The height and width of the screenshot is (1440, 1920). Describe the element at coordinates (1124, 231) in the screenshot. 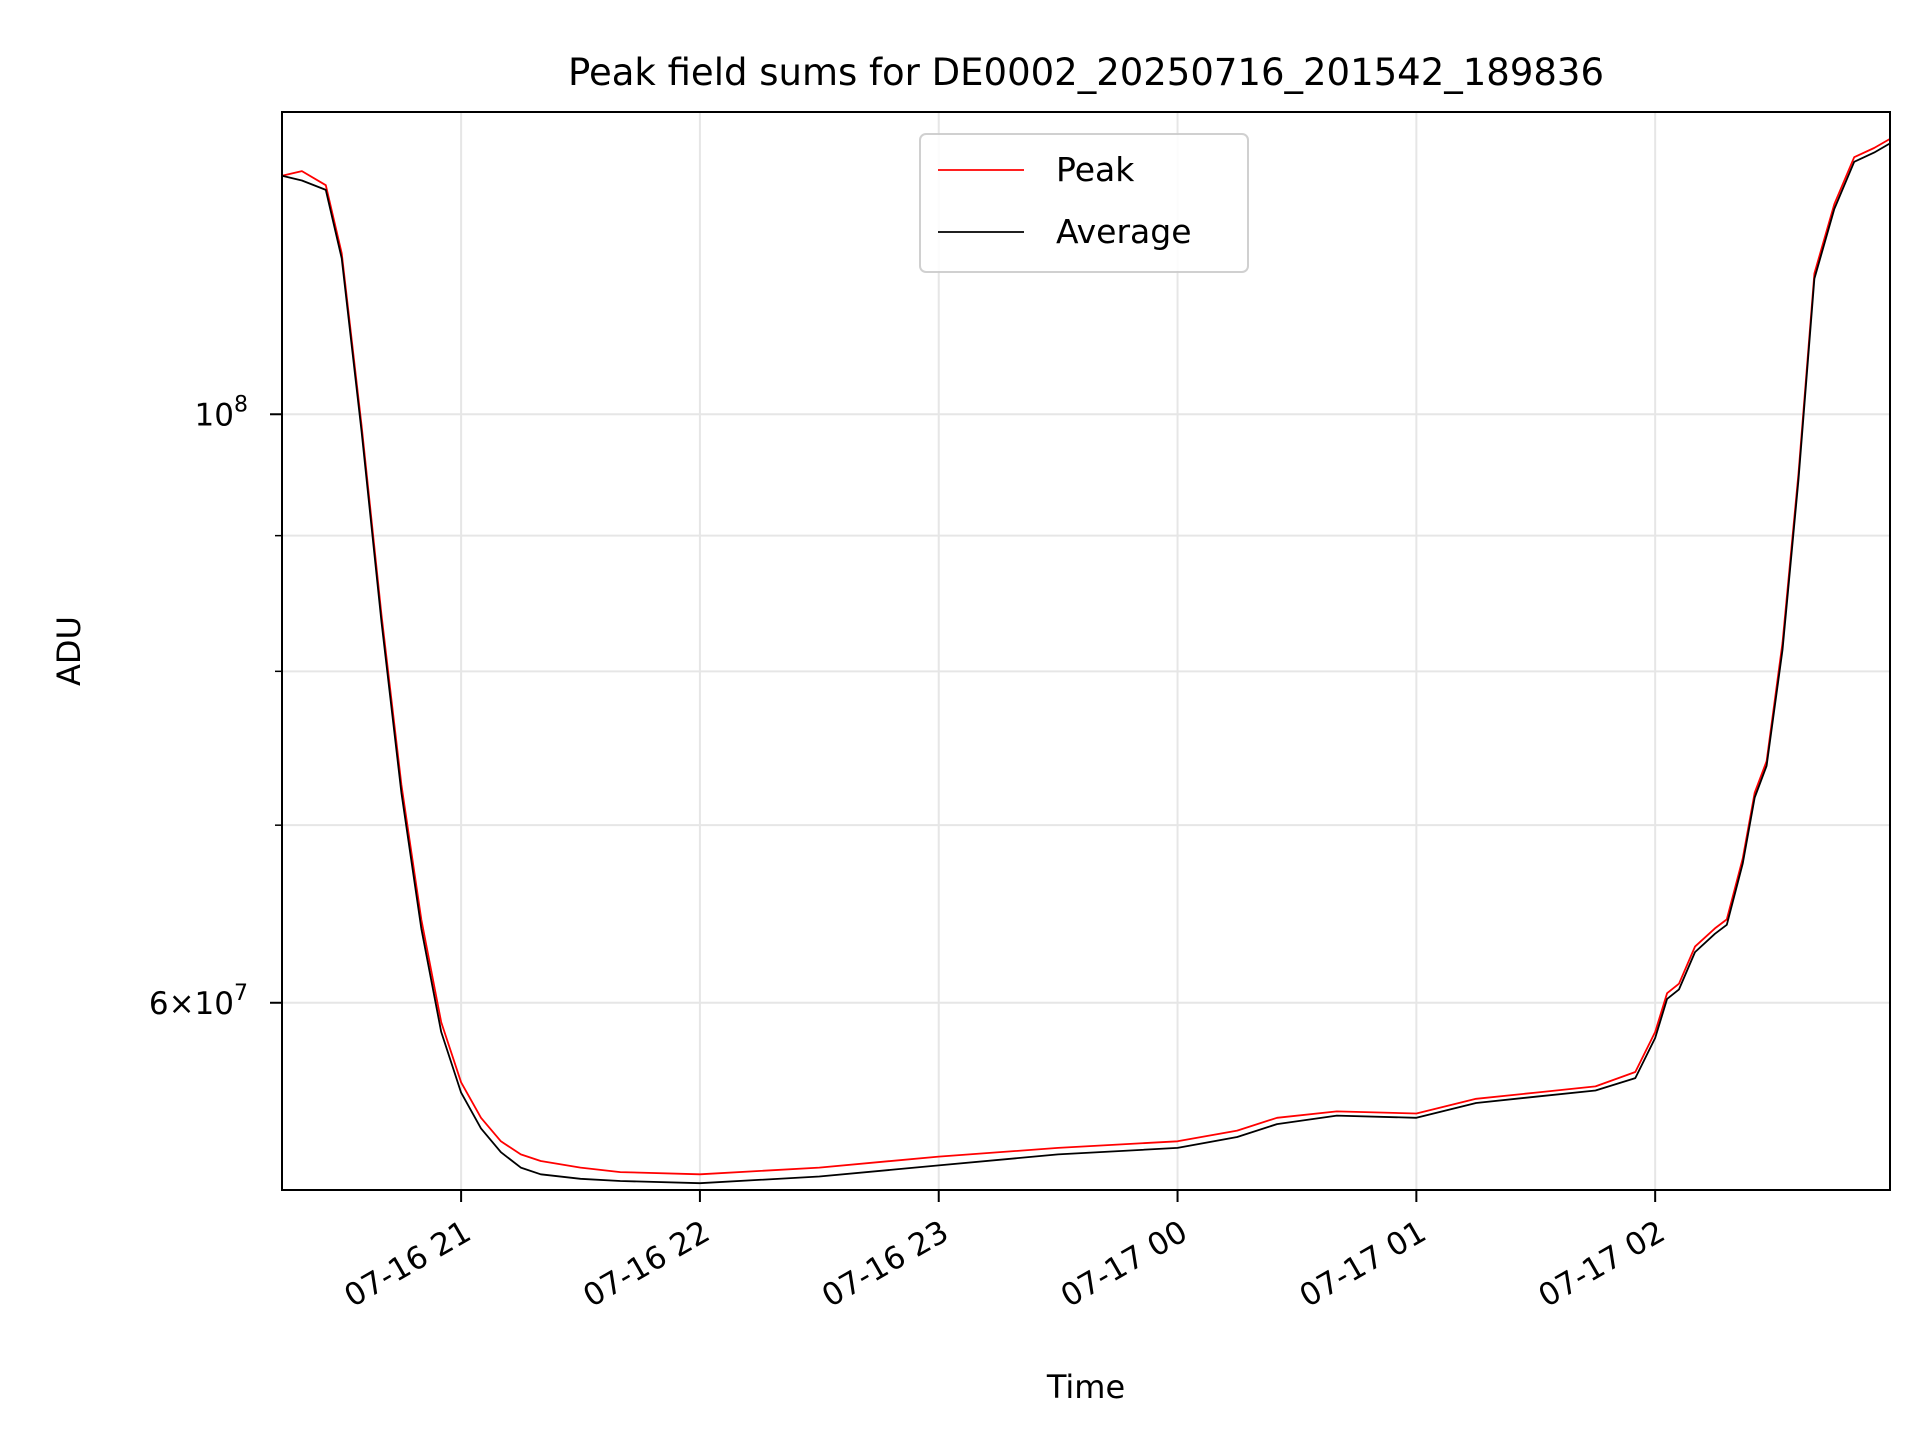

I see `legend-label: Average` at that location.